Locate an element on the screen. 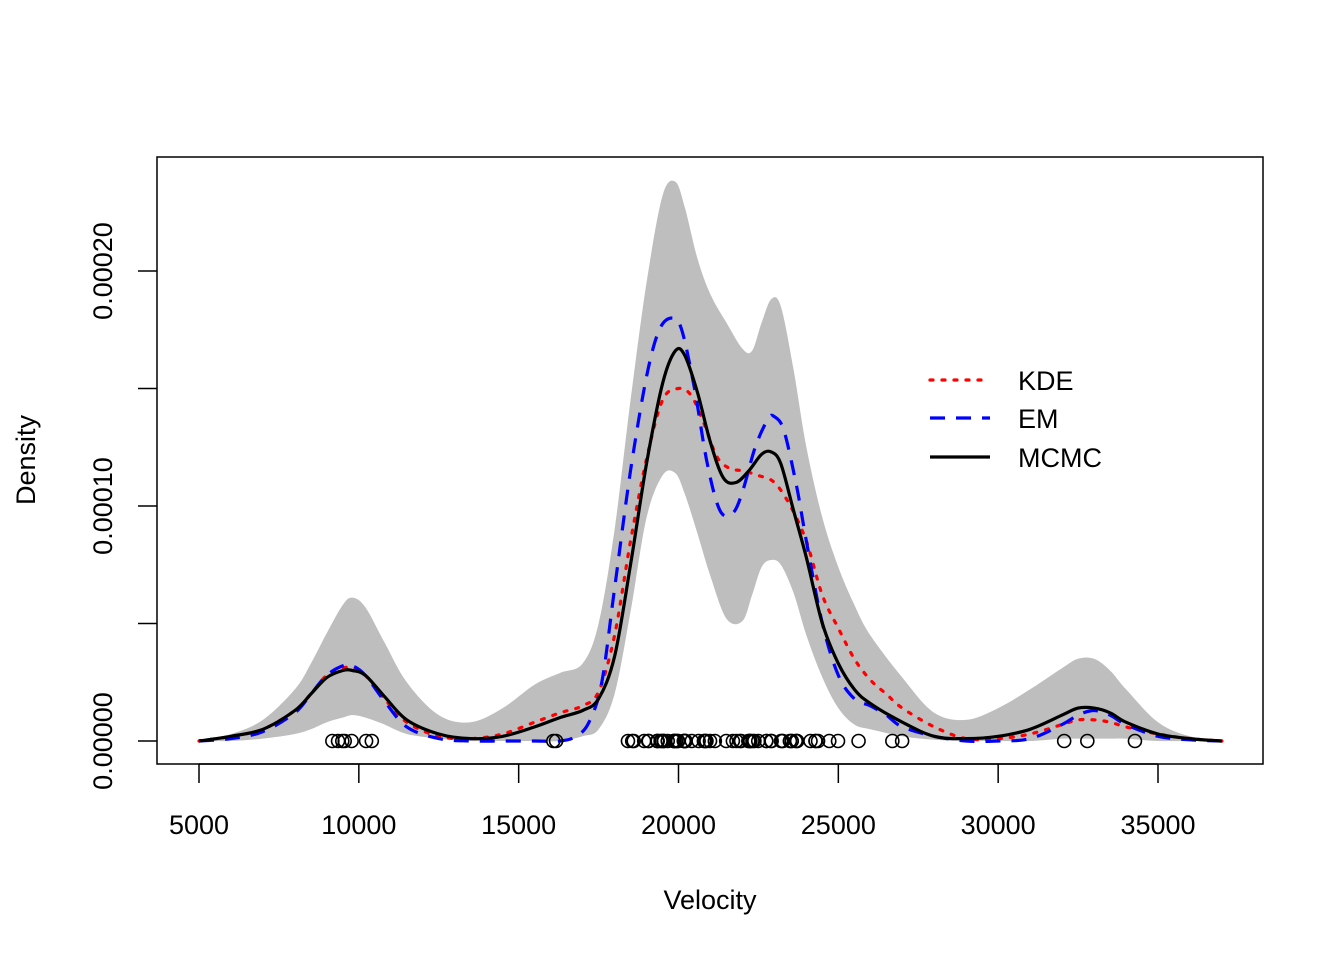 The height and width of the screenshot is (960, 1344). x-tick-label: 30000 is located at coordinates (998, 825).